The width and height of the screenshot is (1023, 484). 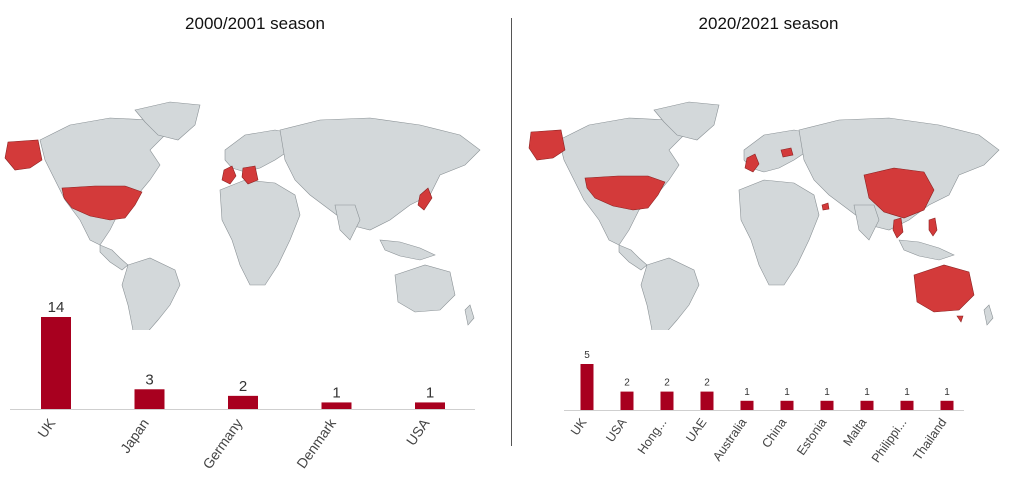 I want to click on left-chart-title: 2000/2001 season, so click(x=255, y=23).